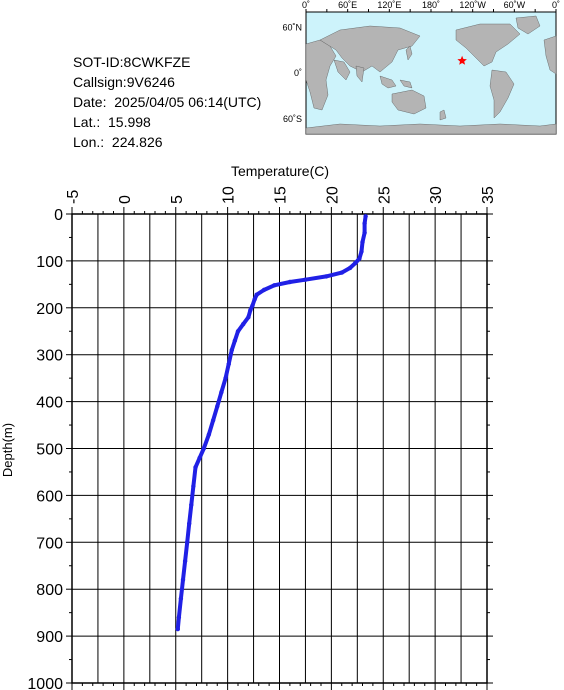  Describe the element at coordinates (7, 450) in the screenshot. I see `y-axis-label: Depth(m)` at that location.